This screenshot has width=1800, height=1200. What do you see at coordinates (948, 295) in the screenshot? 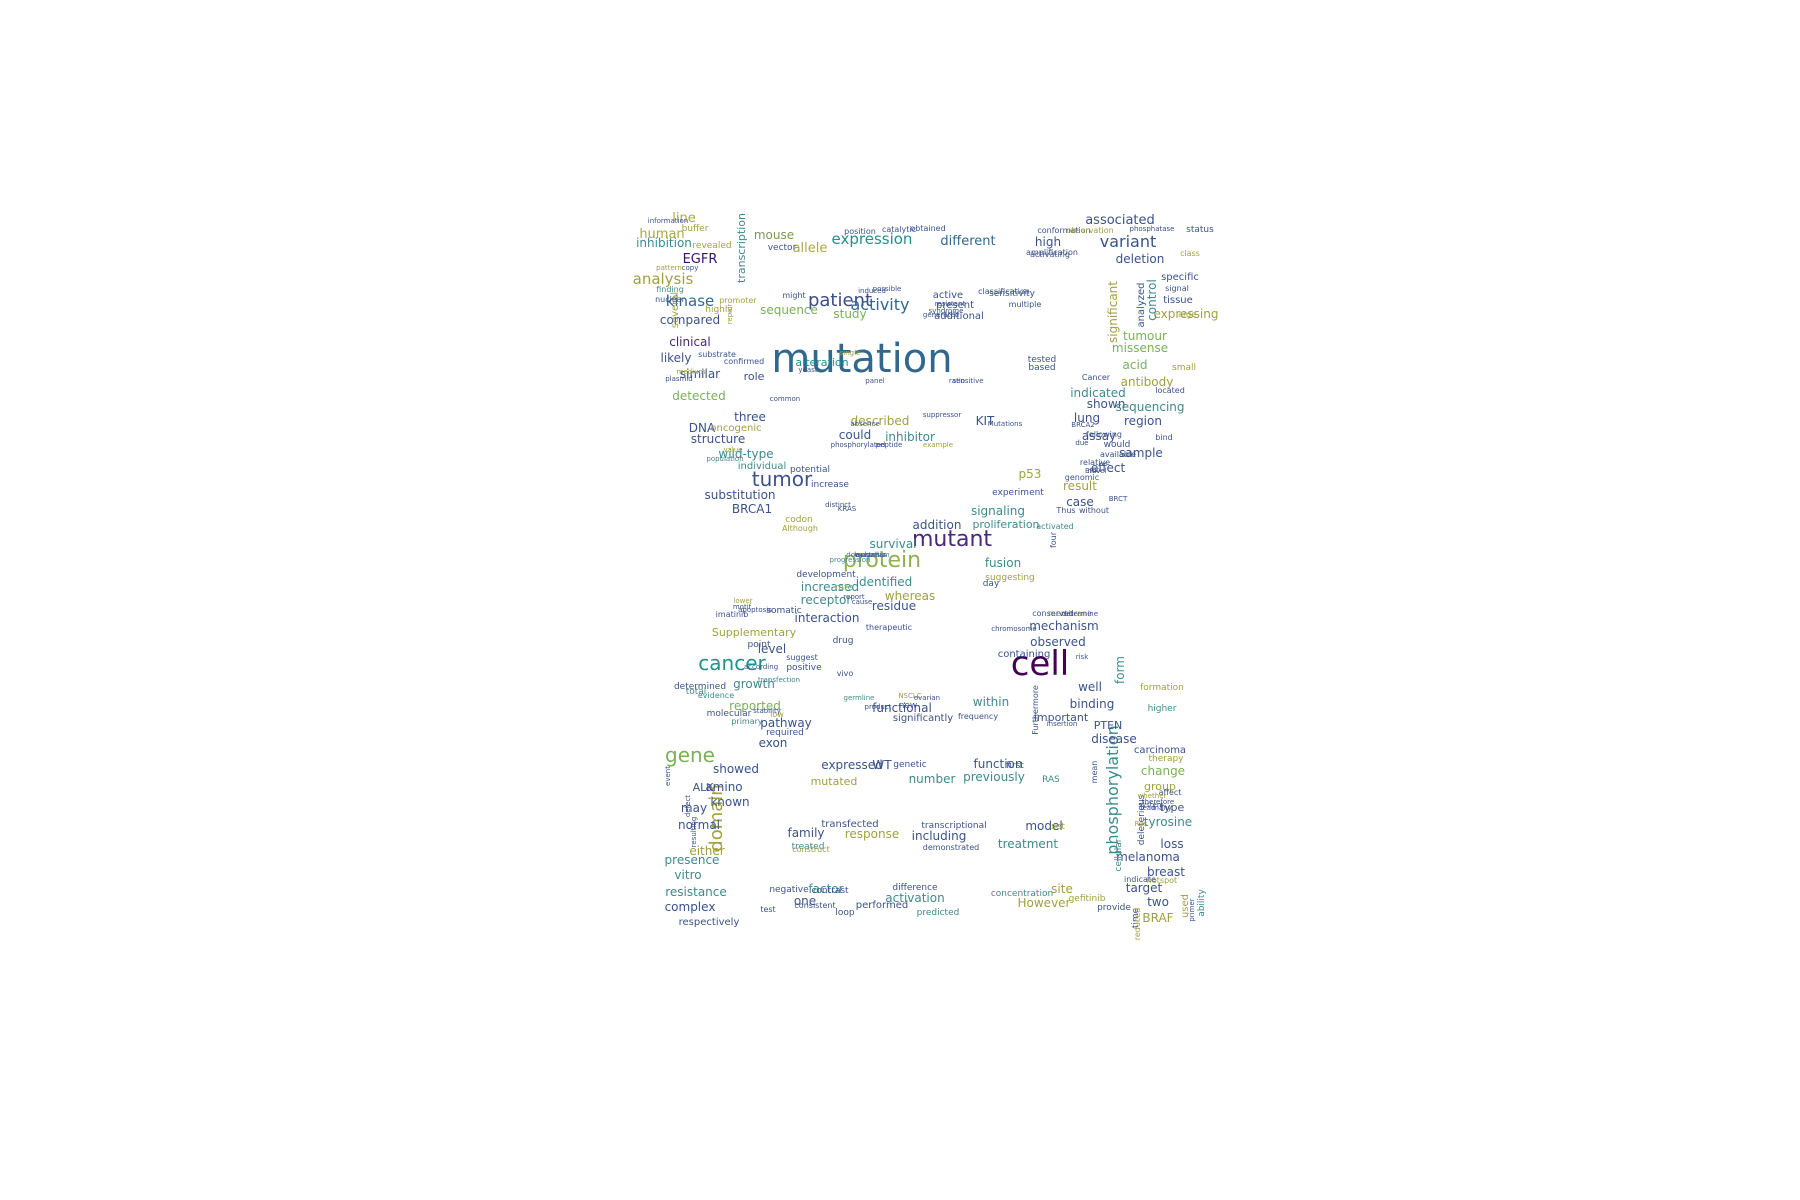
I see `word-active: active` at bounding box center [948, 295].